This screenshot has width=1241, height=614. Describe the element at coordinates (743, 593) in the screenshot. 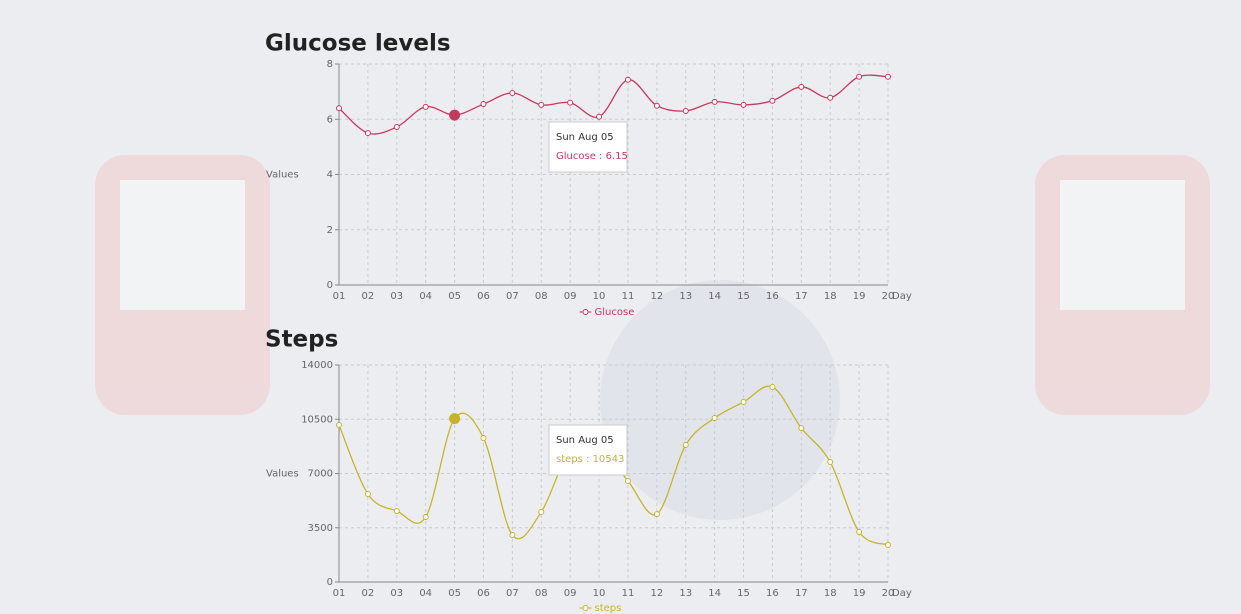

I see `x-tick-label: 15` at that location.